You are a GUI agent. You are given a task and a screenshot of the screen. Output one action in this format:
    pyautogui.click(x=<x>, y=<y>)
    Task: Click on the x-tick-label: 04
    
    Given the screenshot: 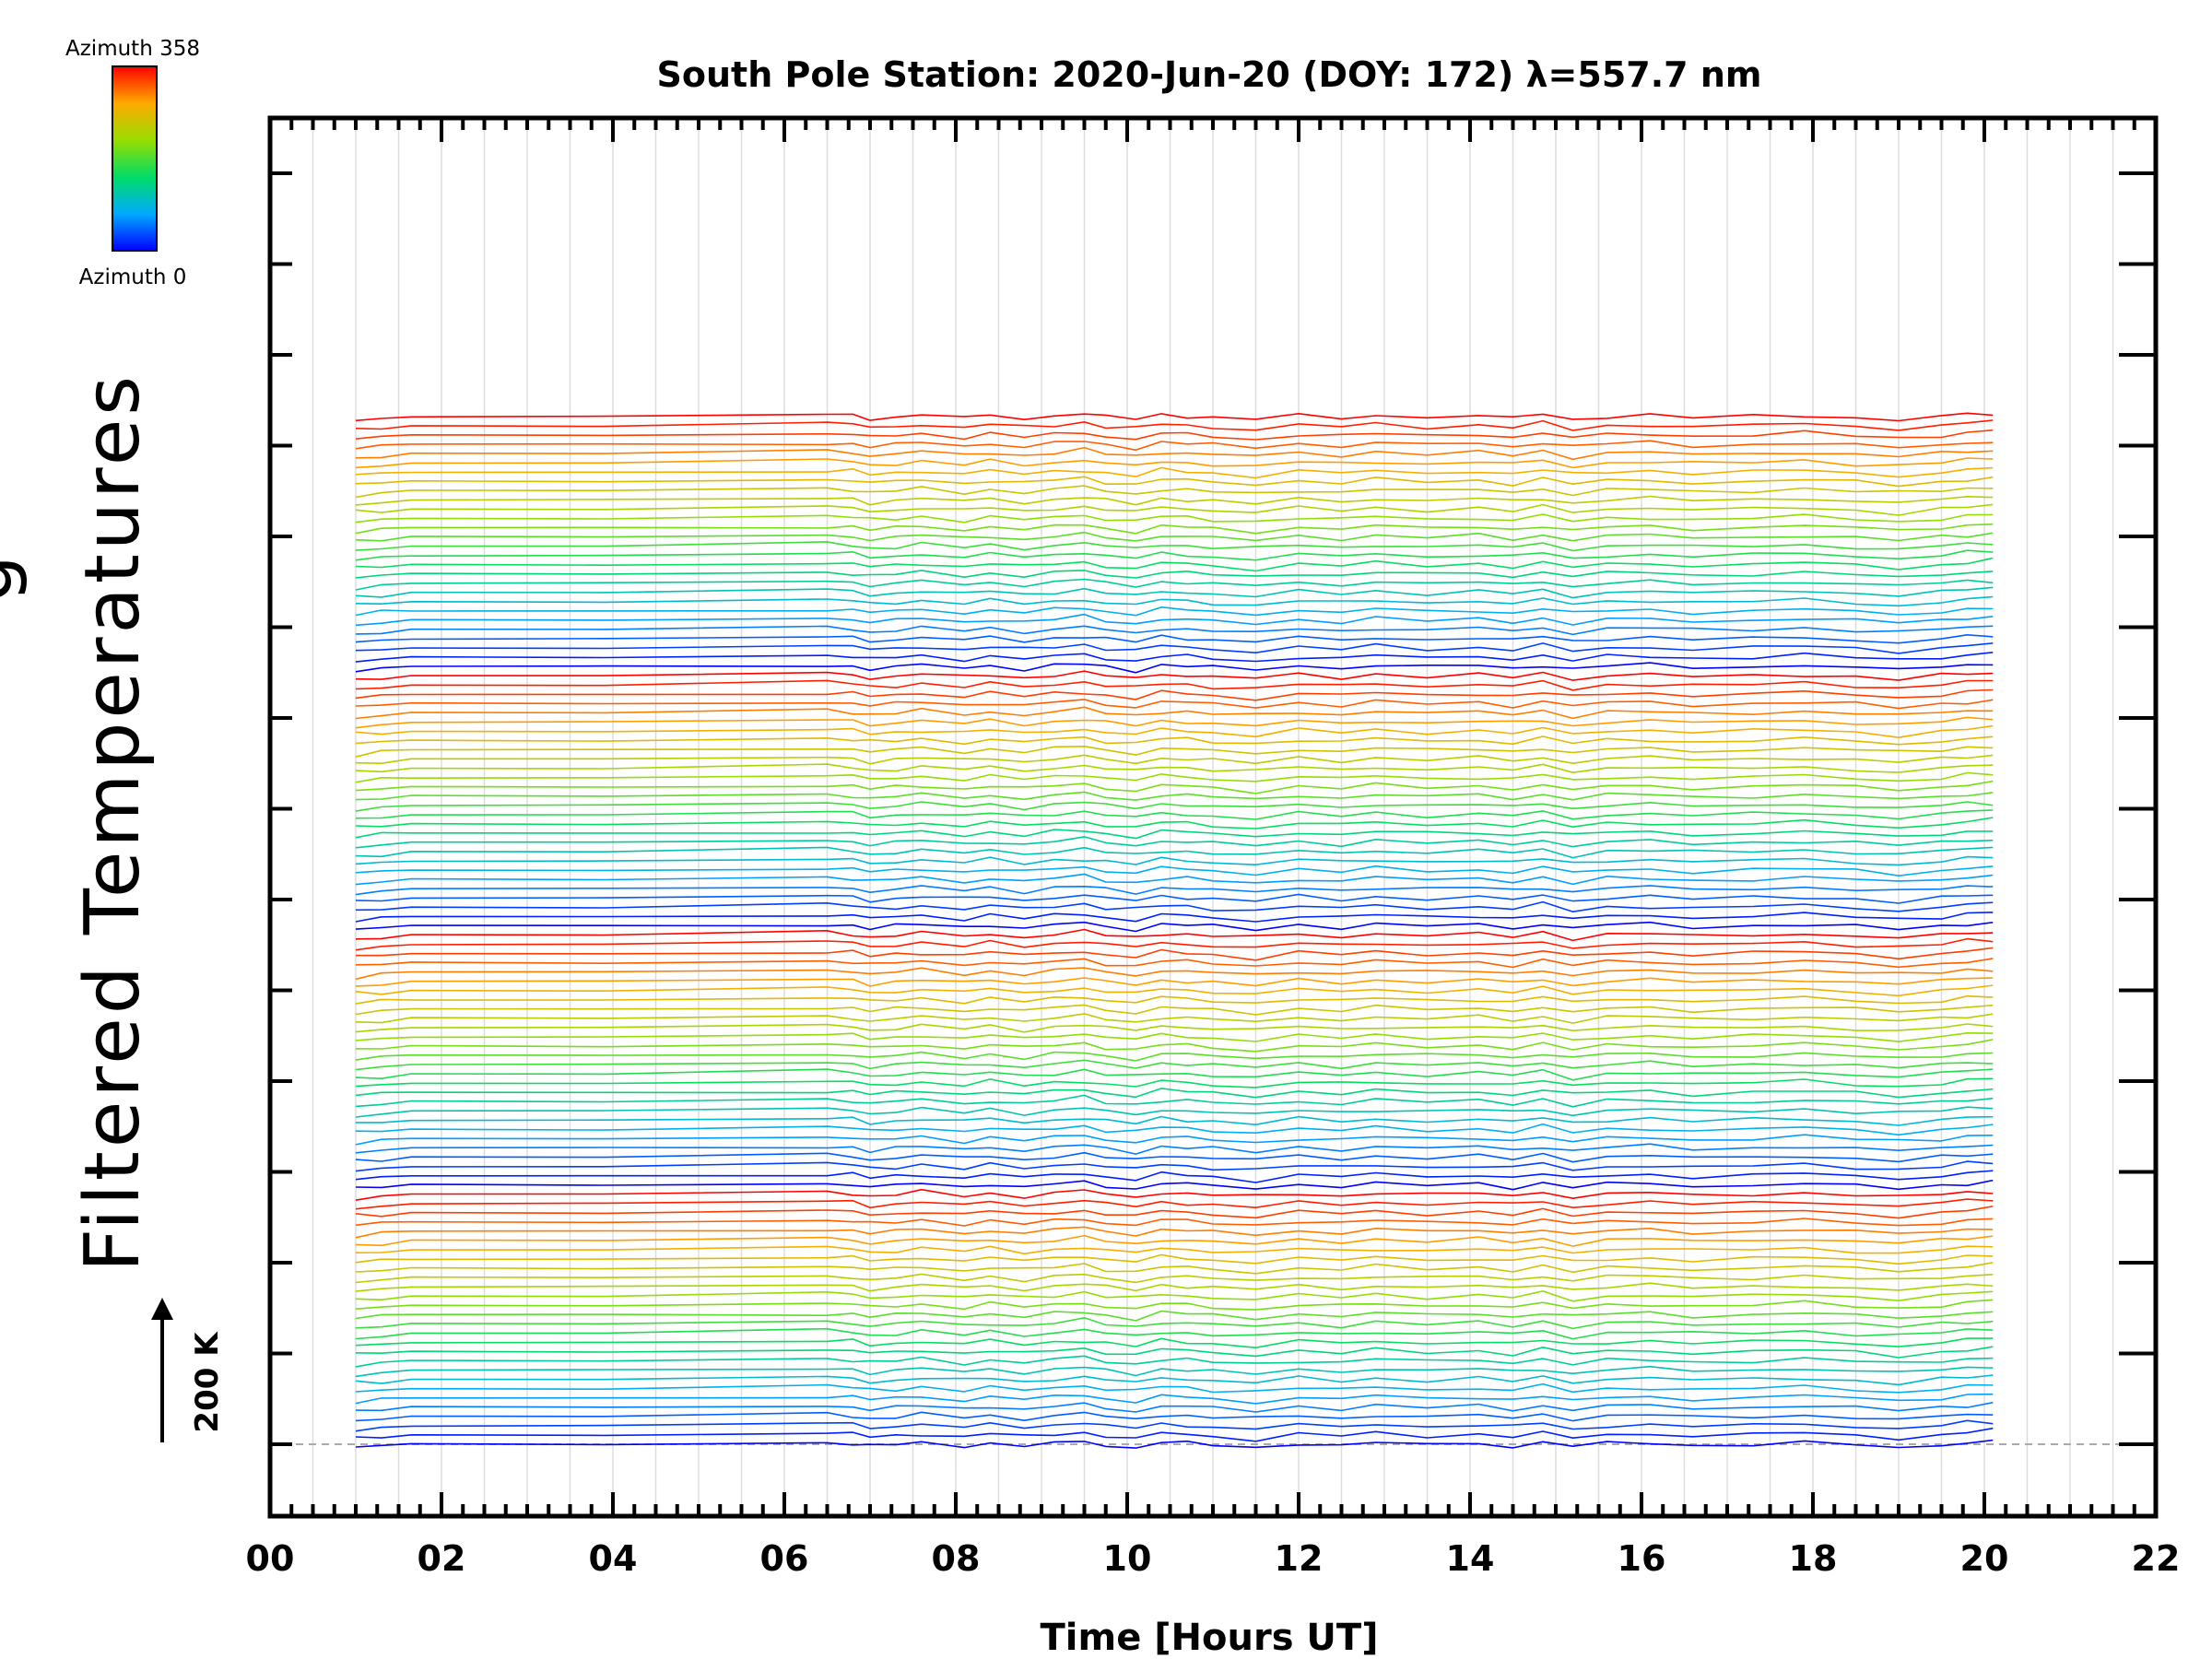 What is the action you would take?
    pyautogui.click(x=613, y=1558)
    